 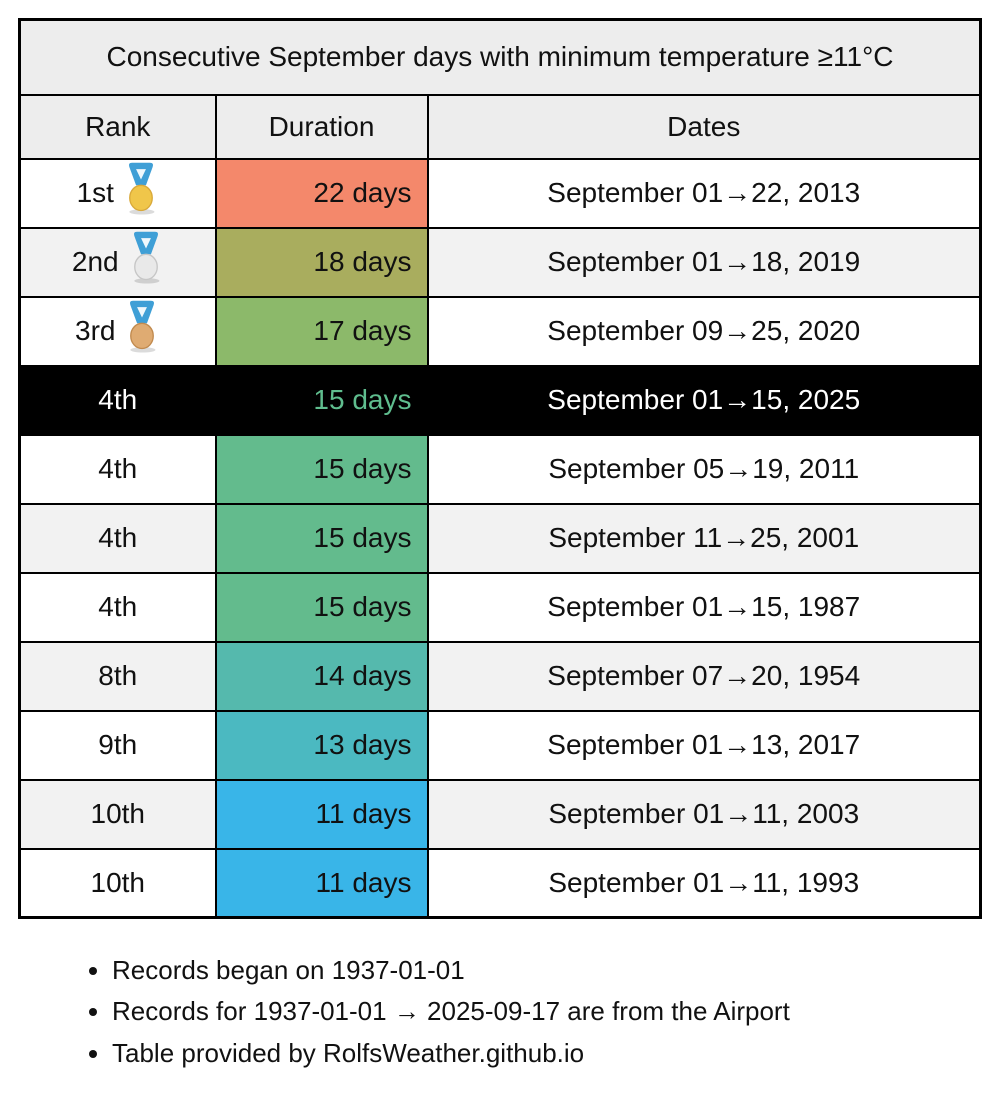 What do you see at coordinates (547, 1053) in the screenshot?
I see `footnote-item: Table provided by RolfsWeather.github.io` at bounding box center [547, 1053].